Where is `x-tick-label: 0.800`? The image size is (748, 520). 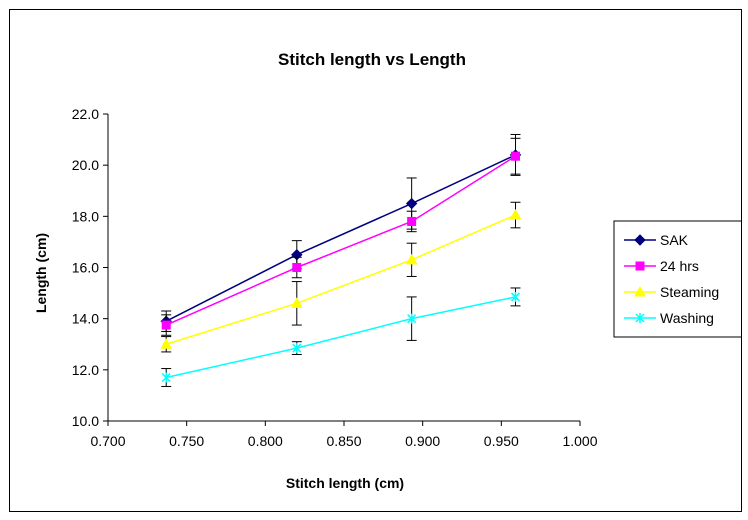 x-tick-label: 0.800 is located at coordinates (265, 441).